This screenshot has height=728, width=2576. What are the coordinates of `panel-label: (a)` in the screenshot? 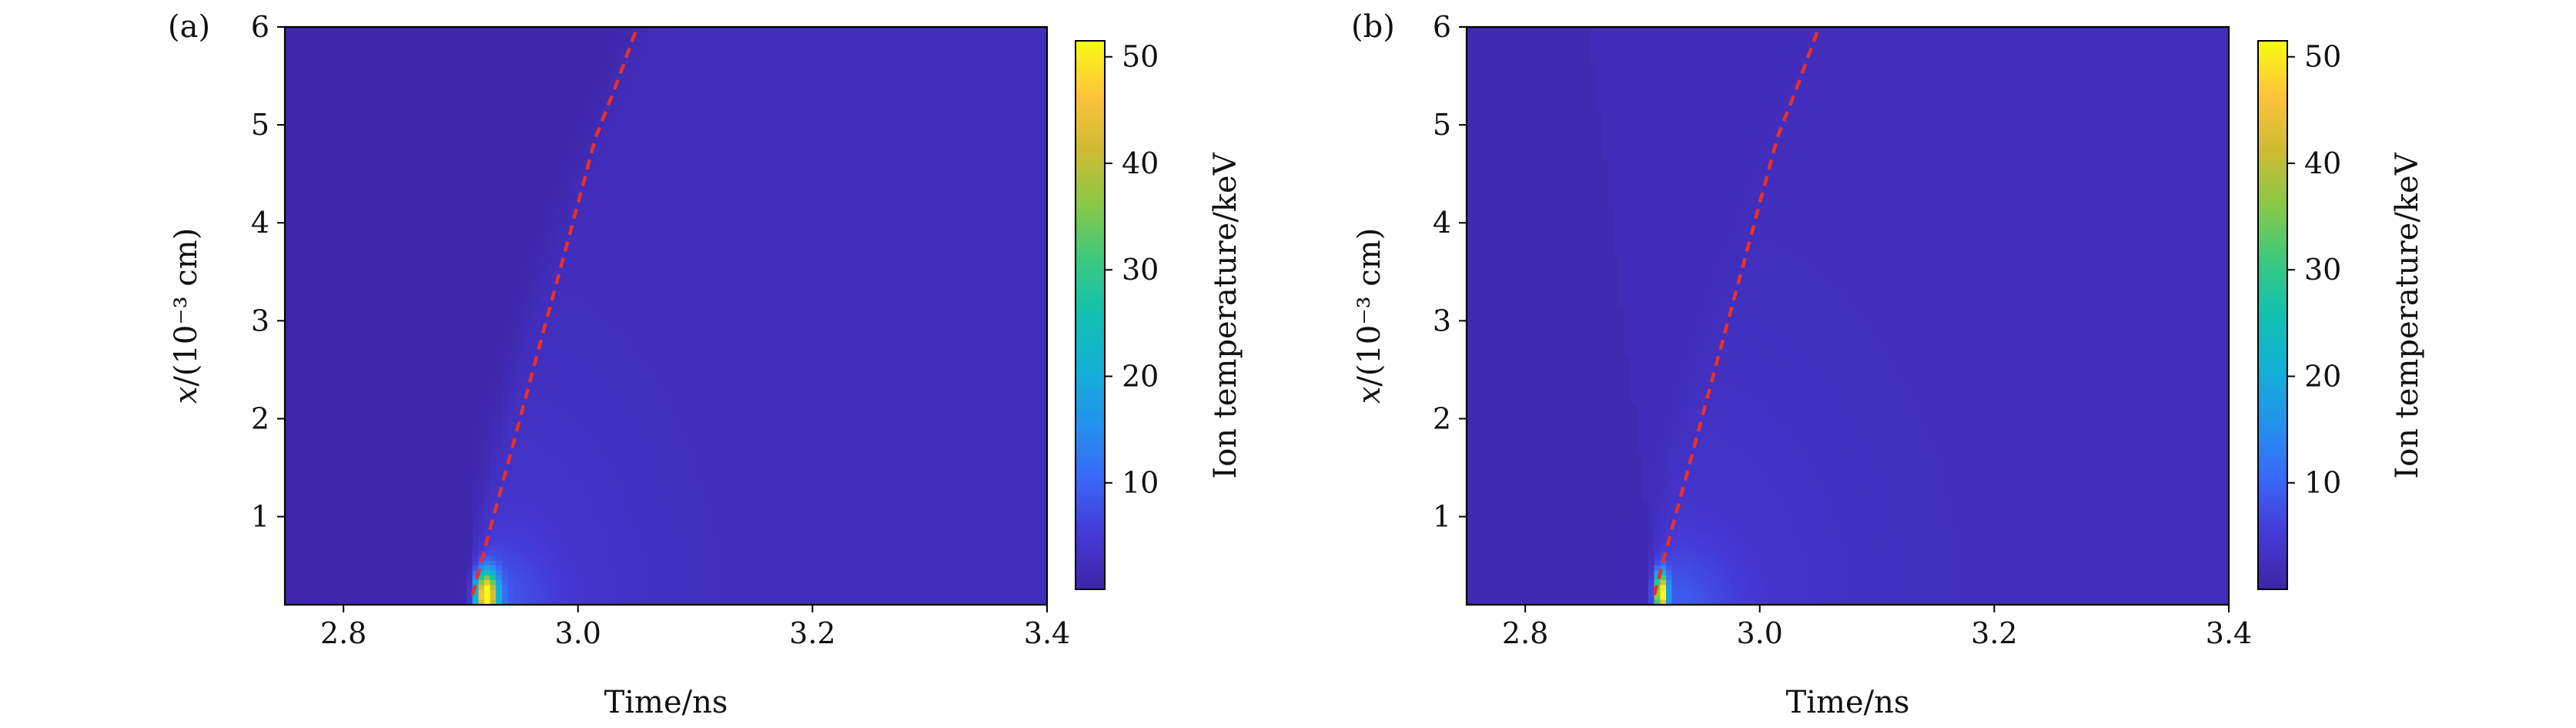 It's located at (189, 27).